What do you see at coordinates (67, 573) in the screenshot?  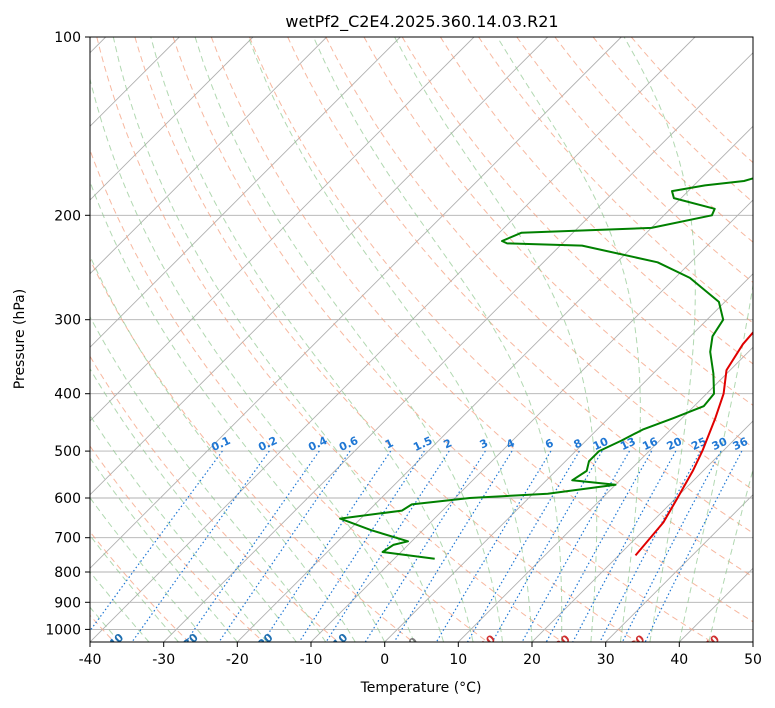 I see `y-tick-label: 800` at bounding box center [67, 573].